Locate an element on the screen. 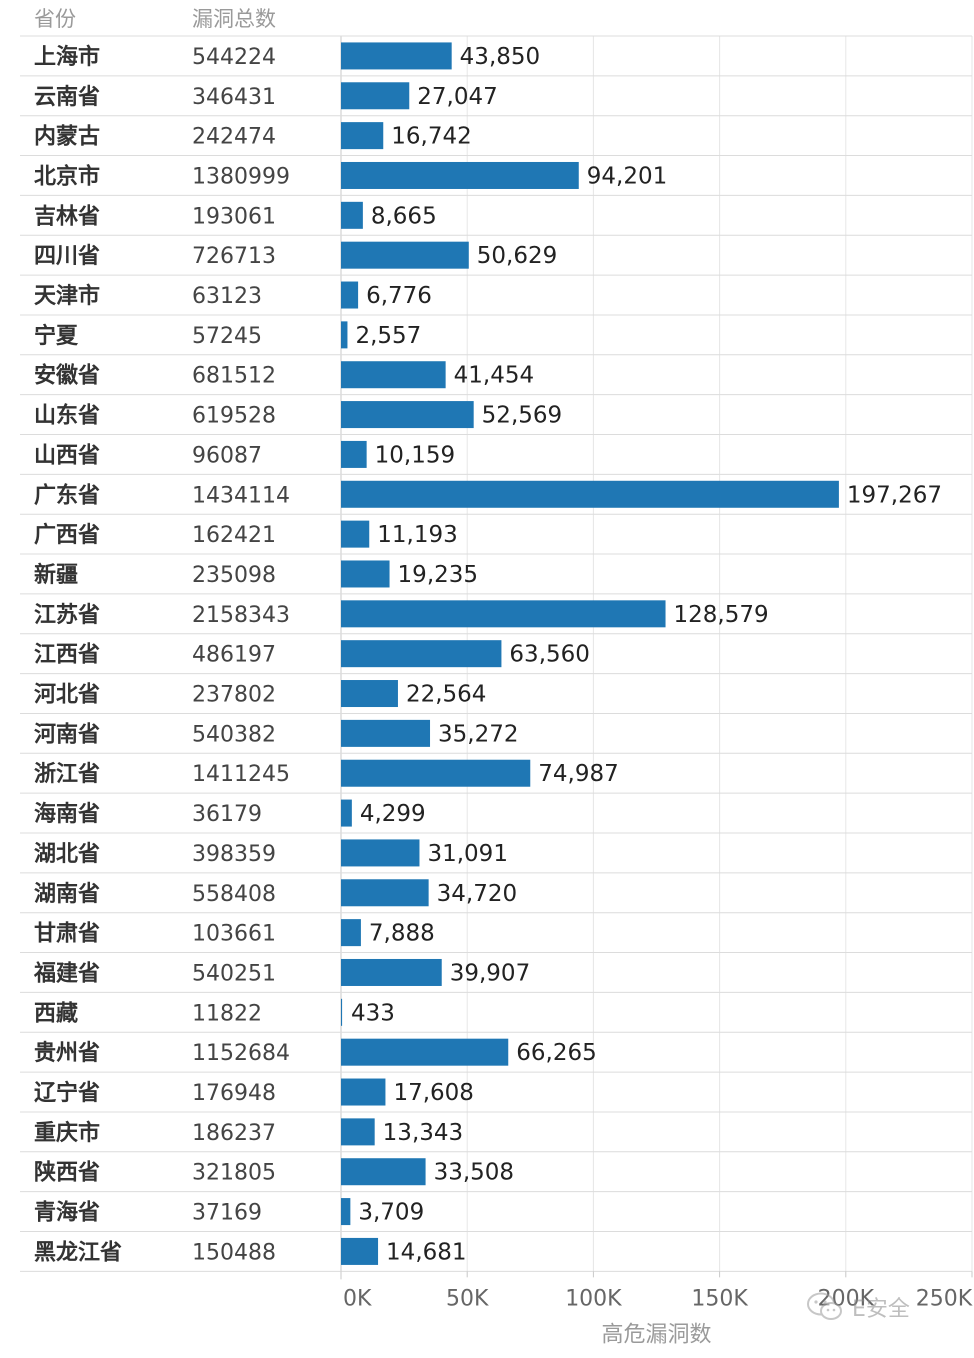 Image resolution: width=974 pixels, height=1358 pixels. bar-value-label: 22,564 is located at coordinates (446, 695).